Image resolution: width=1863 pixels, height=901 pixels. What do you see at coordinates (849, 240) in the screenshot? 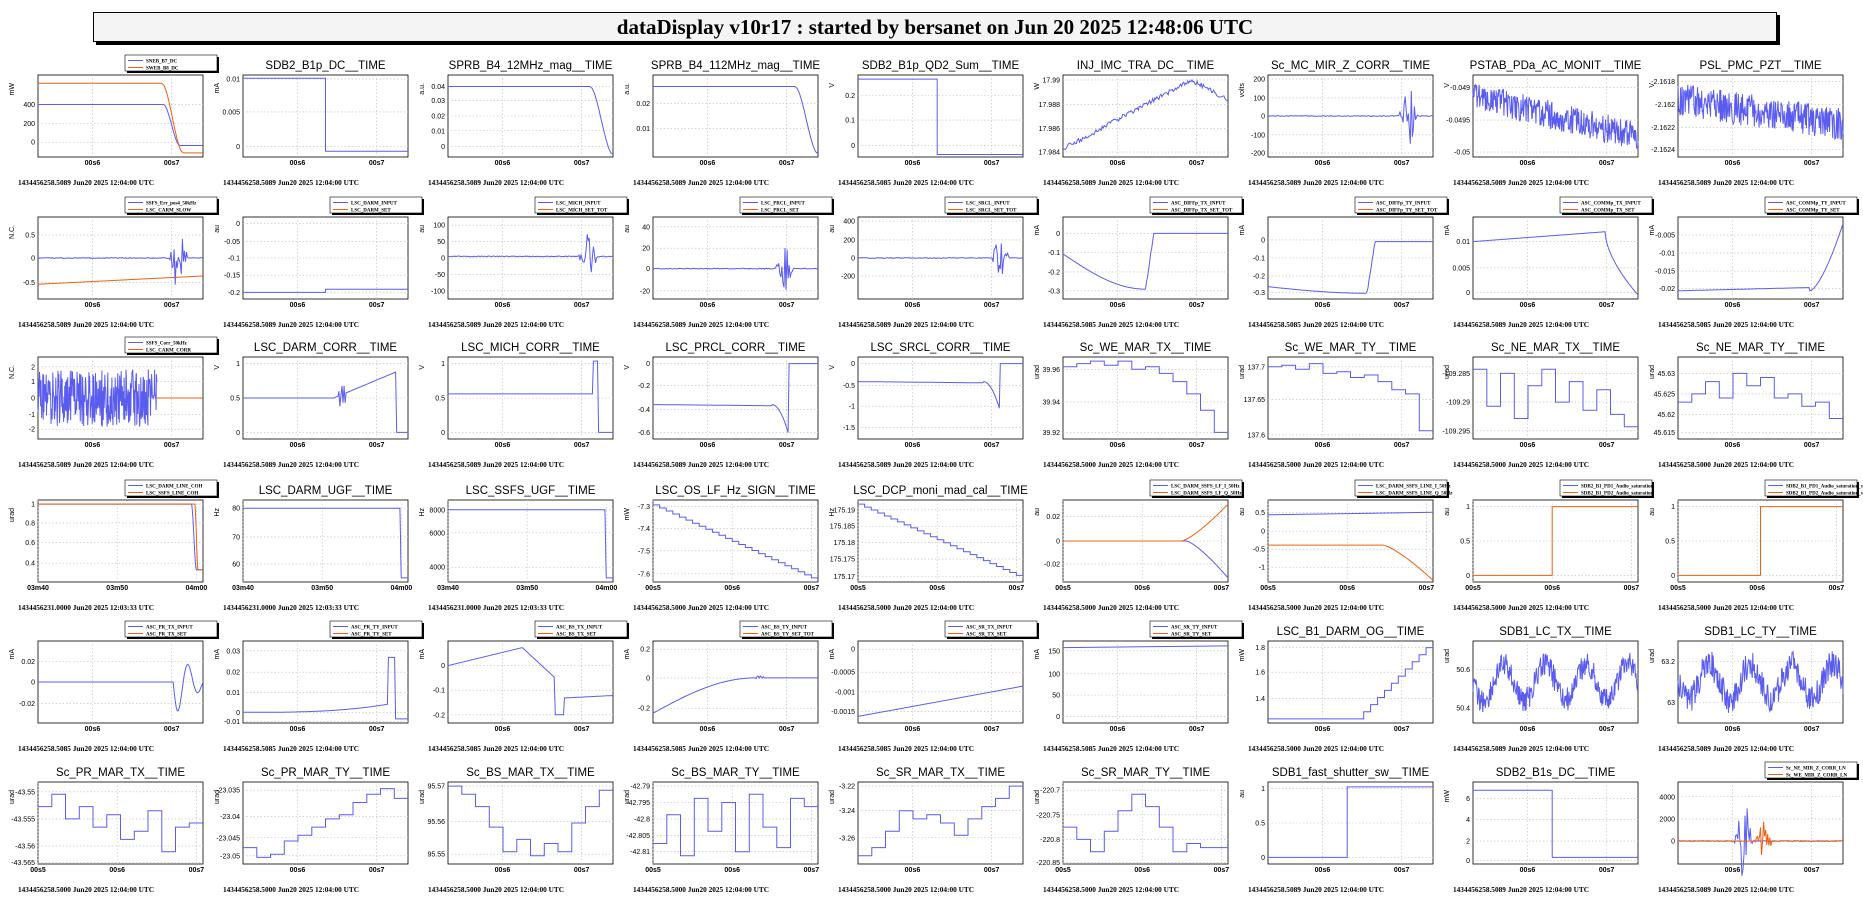
I see `y-tick-label: 200` at bounding box center [849, 240].